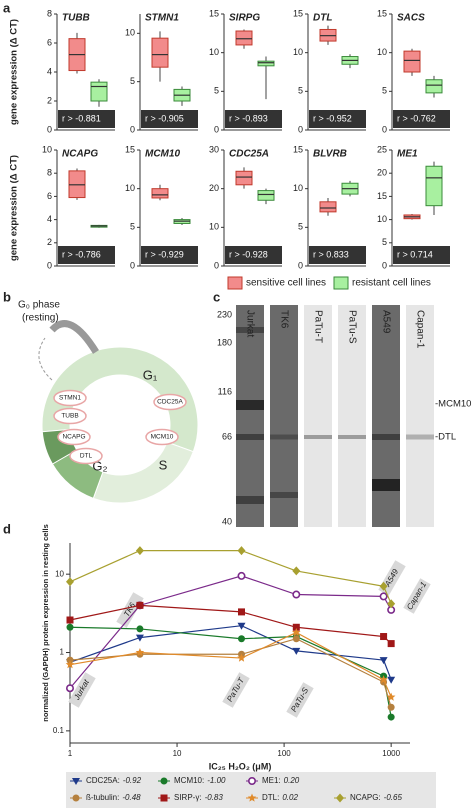 The image size is (474, 808). I want to click on gene-label: STMN1, so click(70, 398).